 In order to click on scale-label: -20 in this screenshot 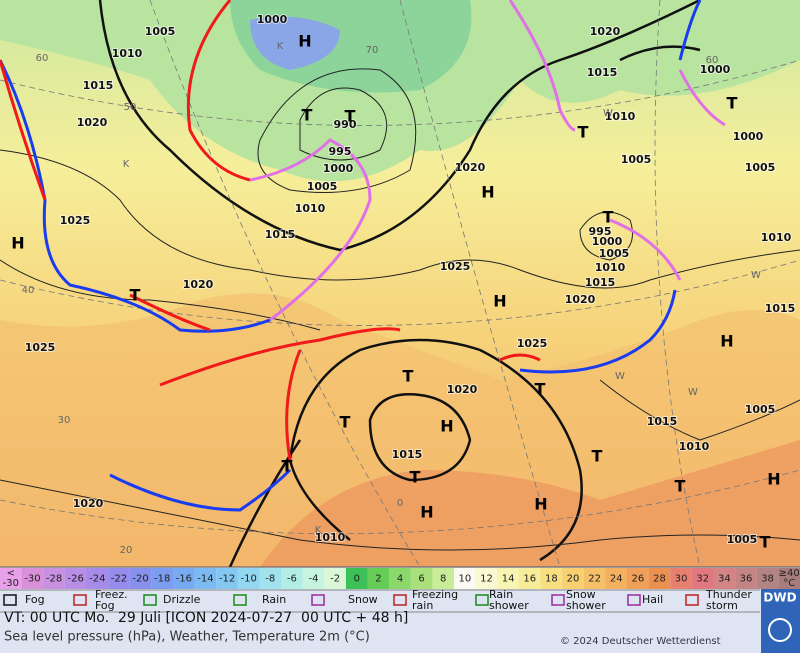, I will do `click(140, 579)`.